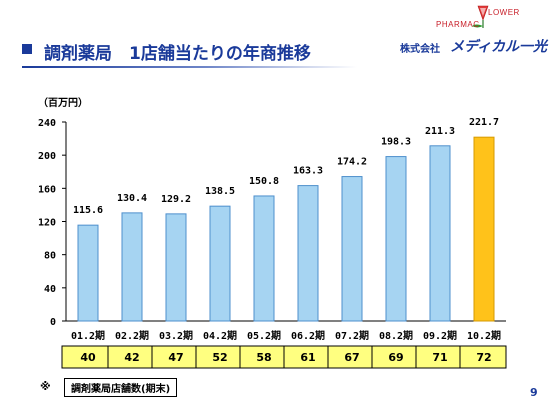 Image resolution: width=560 pixels, height=420 pixels. I want to click on y-tick-label: 160, so click(47, 189).